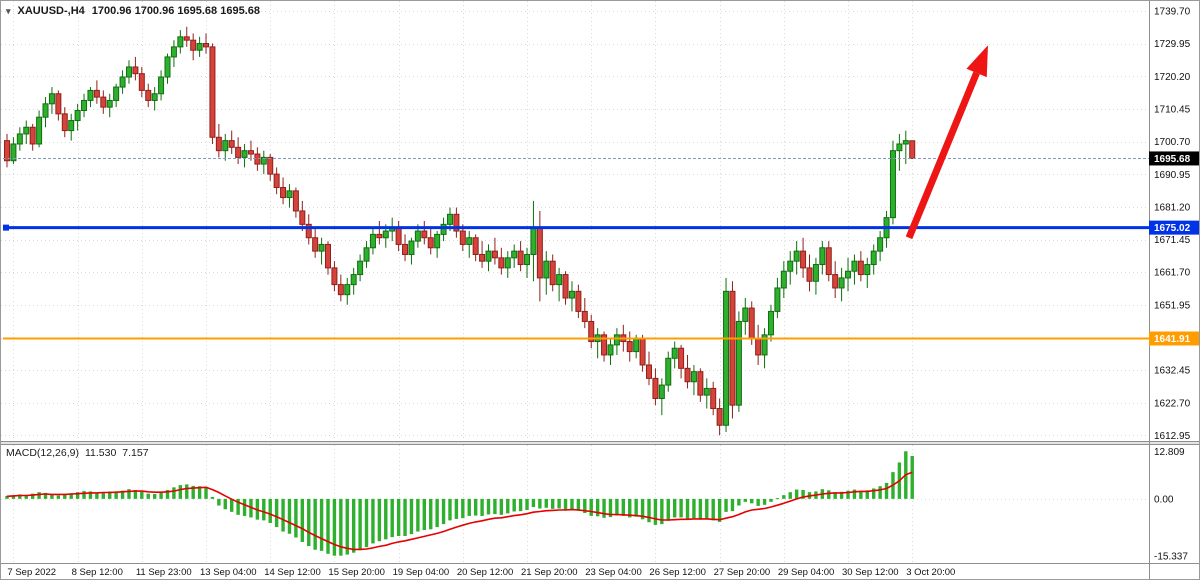 The height and width of the screenshot is (580, 1200). What do you see at coordinates (1172, 403) in the screenshot?
I see `price-tick-label: 1622.70` at bounding box center [1172, 403].